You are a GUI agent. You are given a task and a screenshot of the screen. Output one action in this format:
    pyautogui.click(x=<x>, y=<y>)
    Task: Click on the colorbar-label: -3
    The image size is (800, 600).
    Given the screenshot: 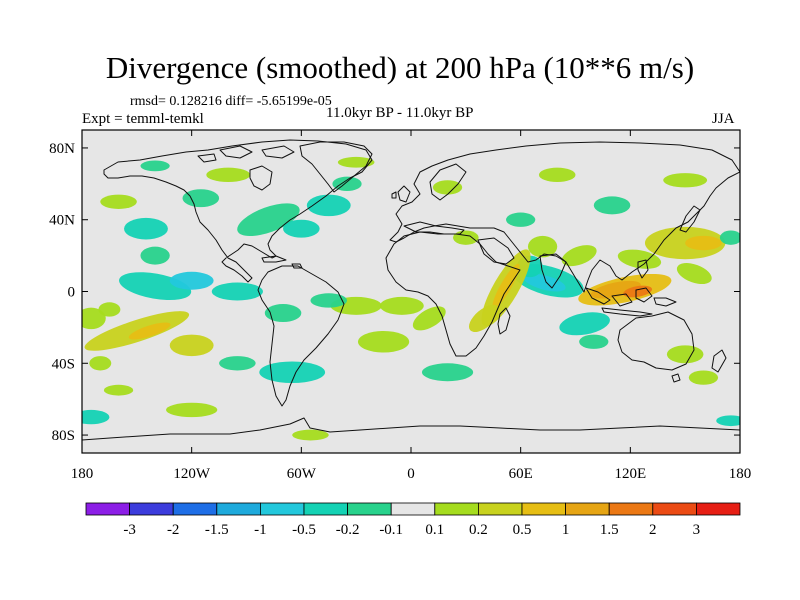 What is the action you would take?
    pyautogui.click(x=129, y=530)
    